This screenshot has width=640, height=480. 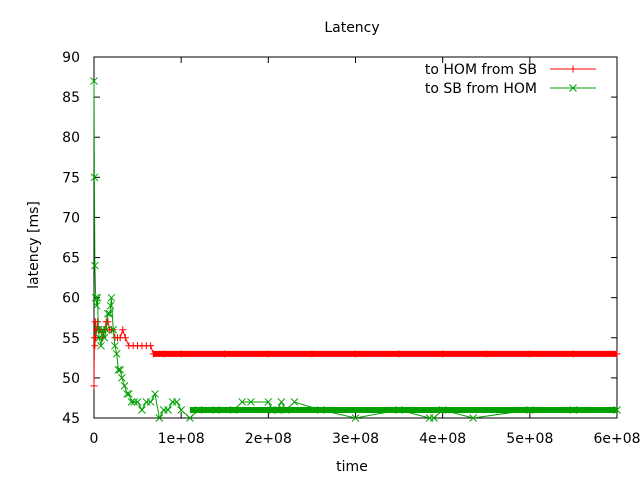 What do you see at coordinates (355, 439) in the screenshot?
I see `x-tick-label: 3e+08` at bounding box center [355, 439].